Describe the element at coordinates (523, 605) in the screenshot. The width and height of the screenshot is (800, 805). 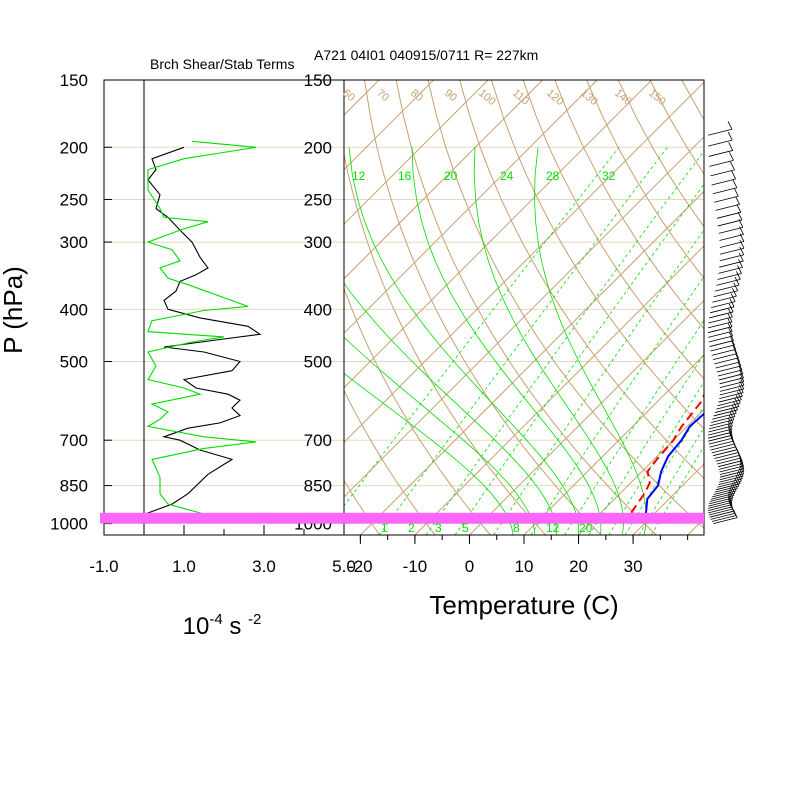
I see `temperature-axis-label: Temperature (C)` at that location.